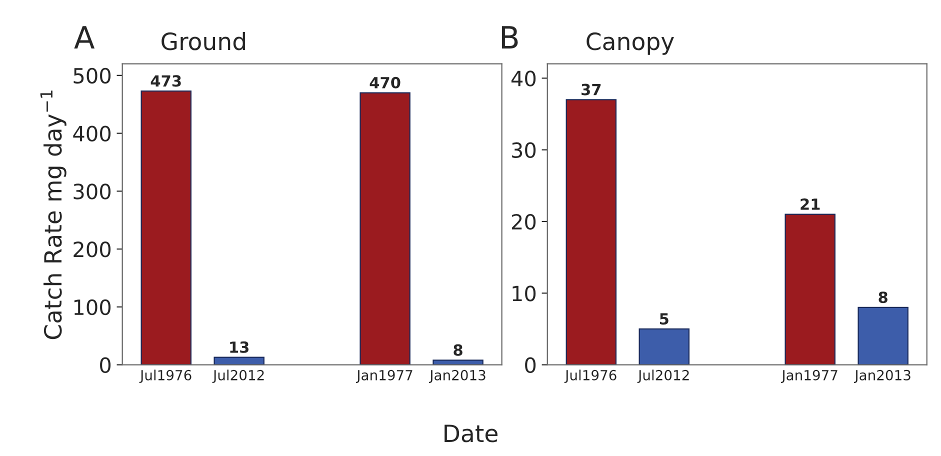  Describe the element at coordinates (84, 37) in the screenshot. I see `text: A` at that location.